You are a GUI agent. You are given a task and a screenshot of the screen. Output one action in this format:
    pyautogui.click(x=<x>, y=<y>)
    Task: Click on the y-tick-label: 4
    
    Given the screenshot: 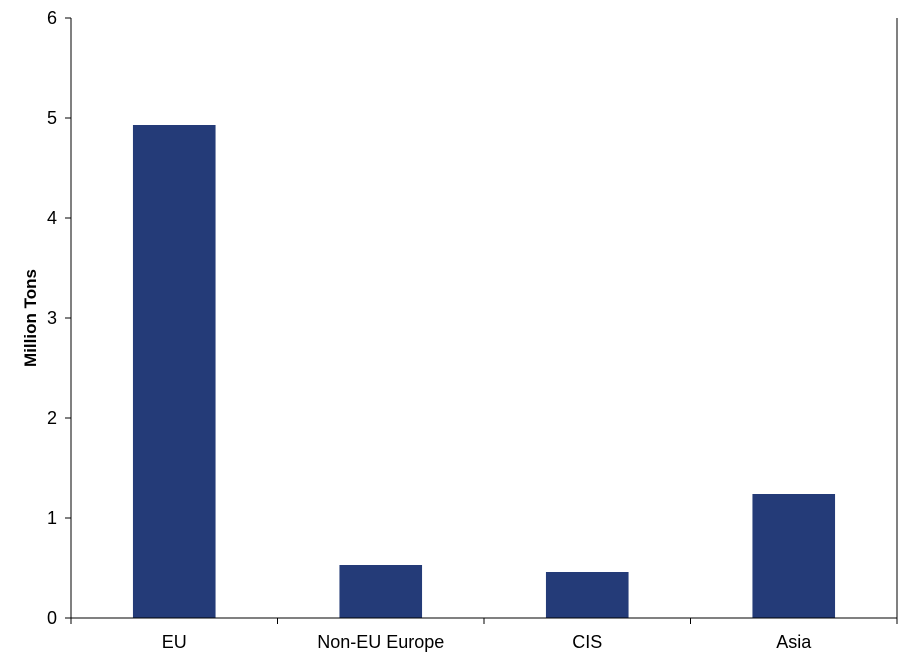 What is the action you would take?
    pyautogui.click(x=52, y=218)
    